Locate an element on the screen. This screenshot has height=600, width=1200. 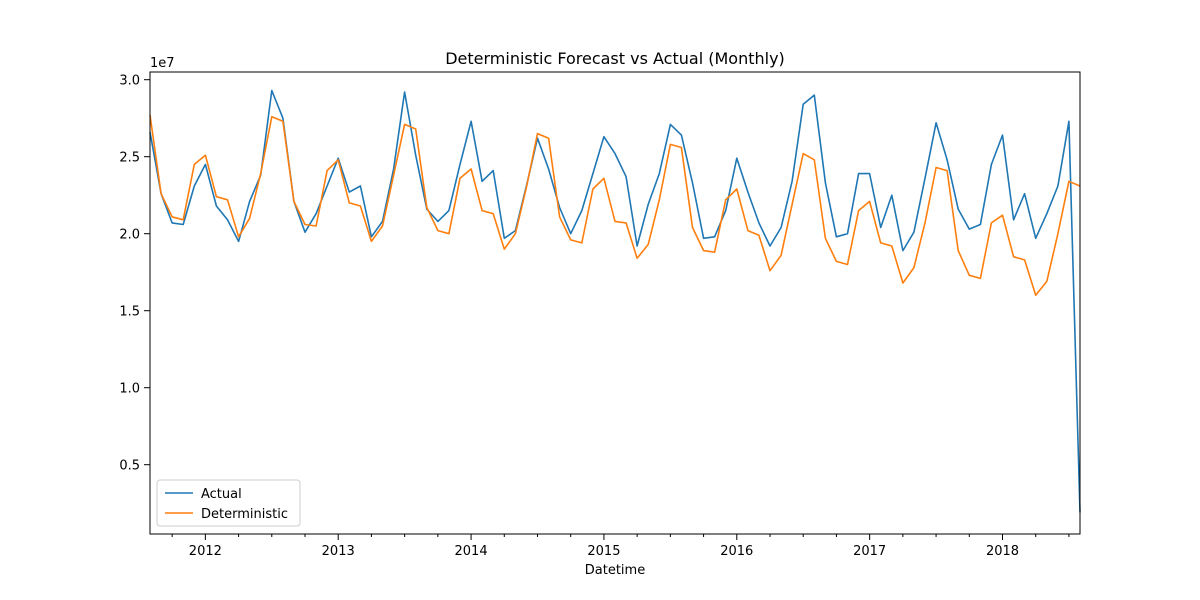
legend: Actual Deterministic is located at coordinates (228, 503).